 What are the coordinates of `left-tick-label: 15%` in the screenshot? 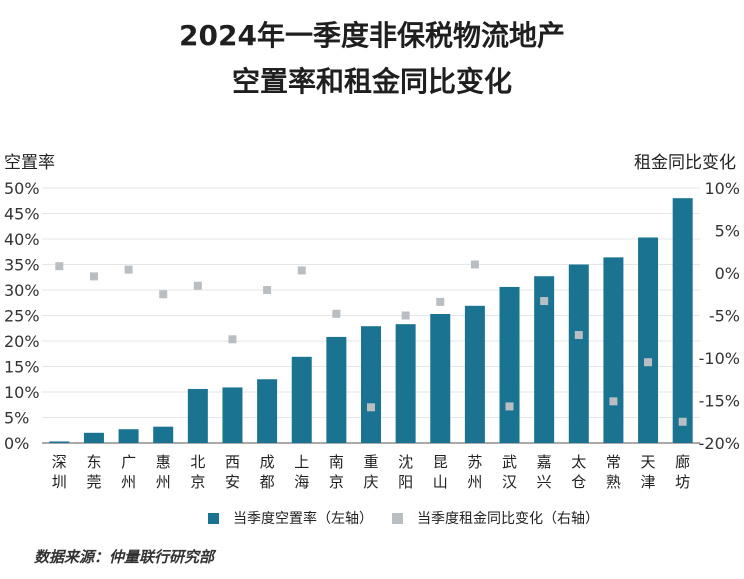 It's located at (22, 367).